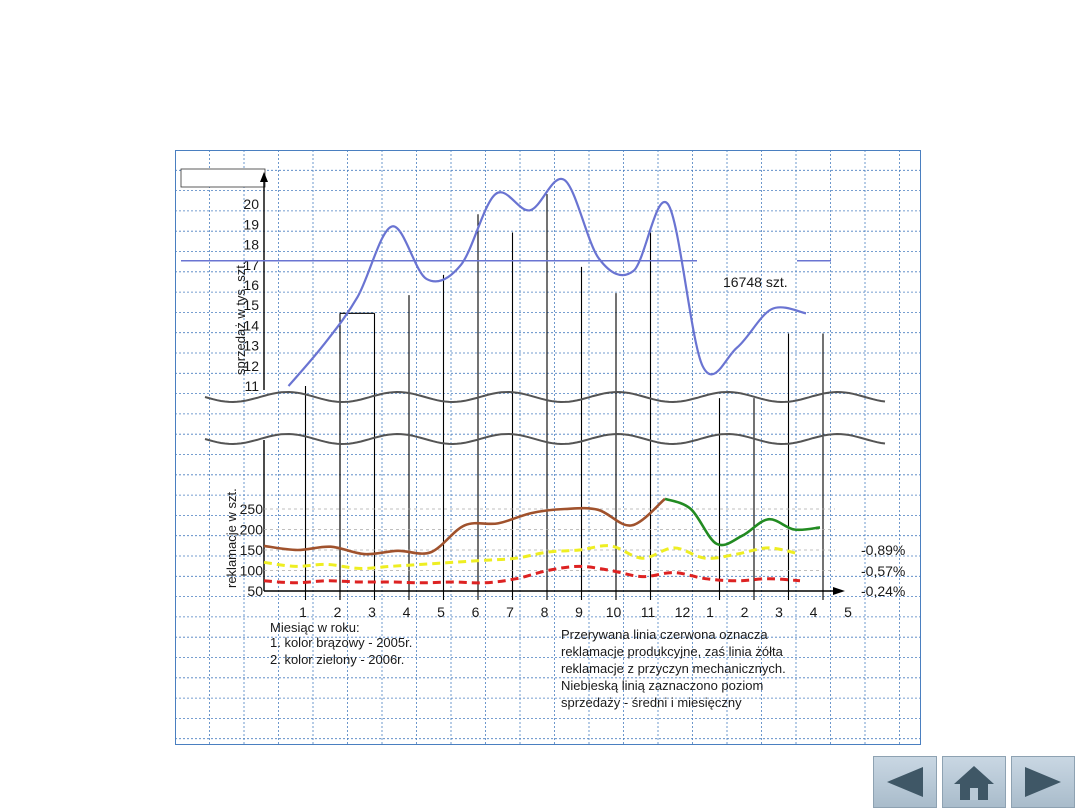 The image size is (1080, 810). What do you see at coordinates (251, 346) in the screenshot?
I see `upper-y-tick-label: 13` at bounding box center [251, 346].